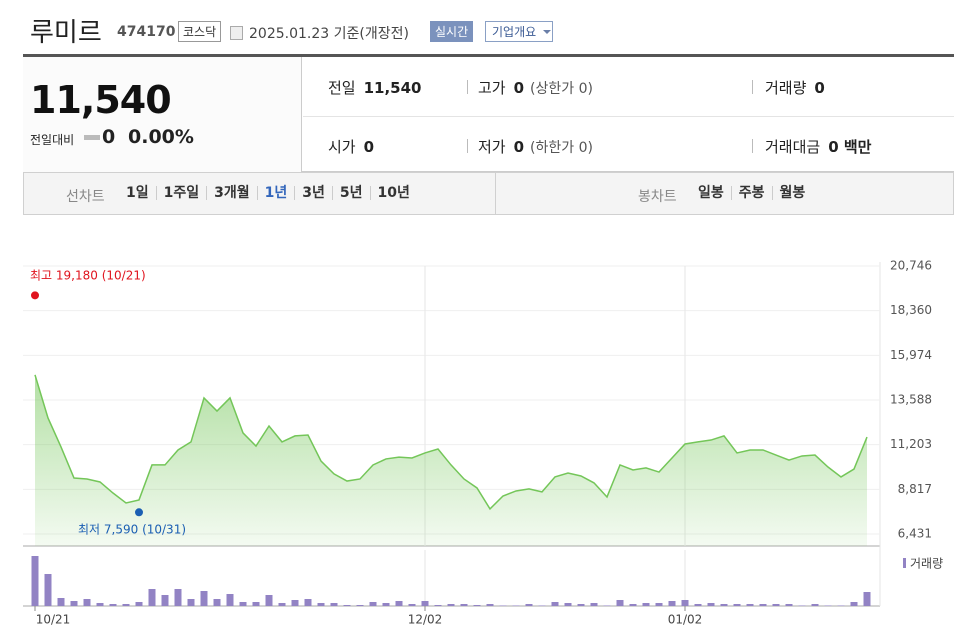 This screenshot has height=639, width=954. I want to click on market-badge: 코스닥, so click(200, 31).